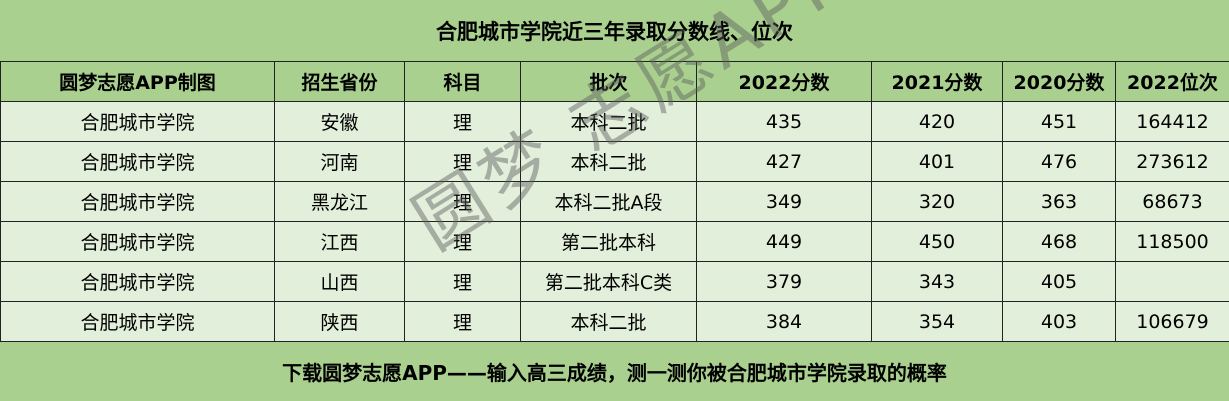 Image resolution: width=1229 pixels, height=401 pixels. Describe the element at coordinates (137, 81) in the screenshot. I see `column-header: 圆梦志愿APP制图` at that location.